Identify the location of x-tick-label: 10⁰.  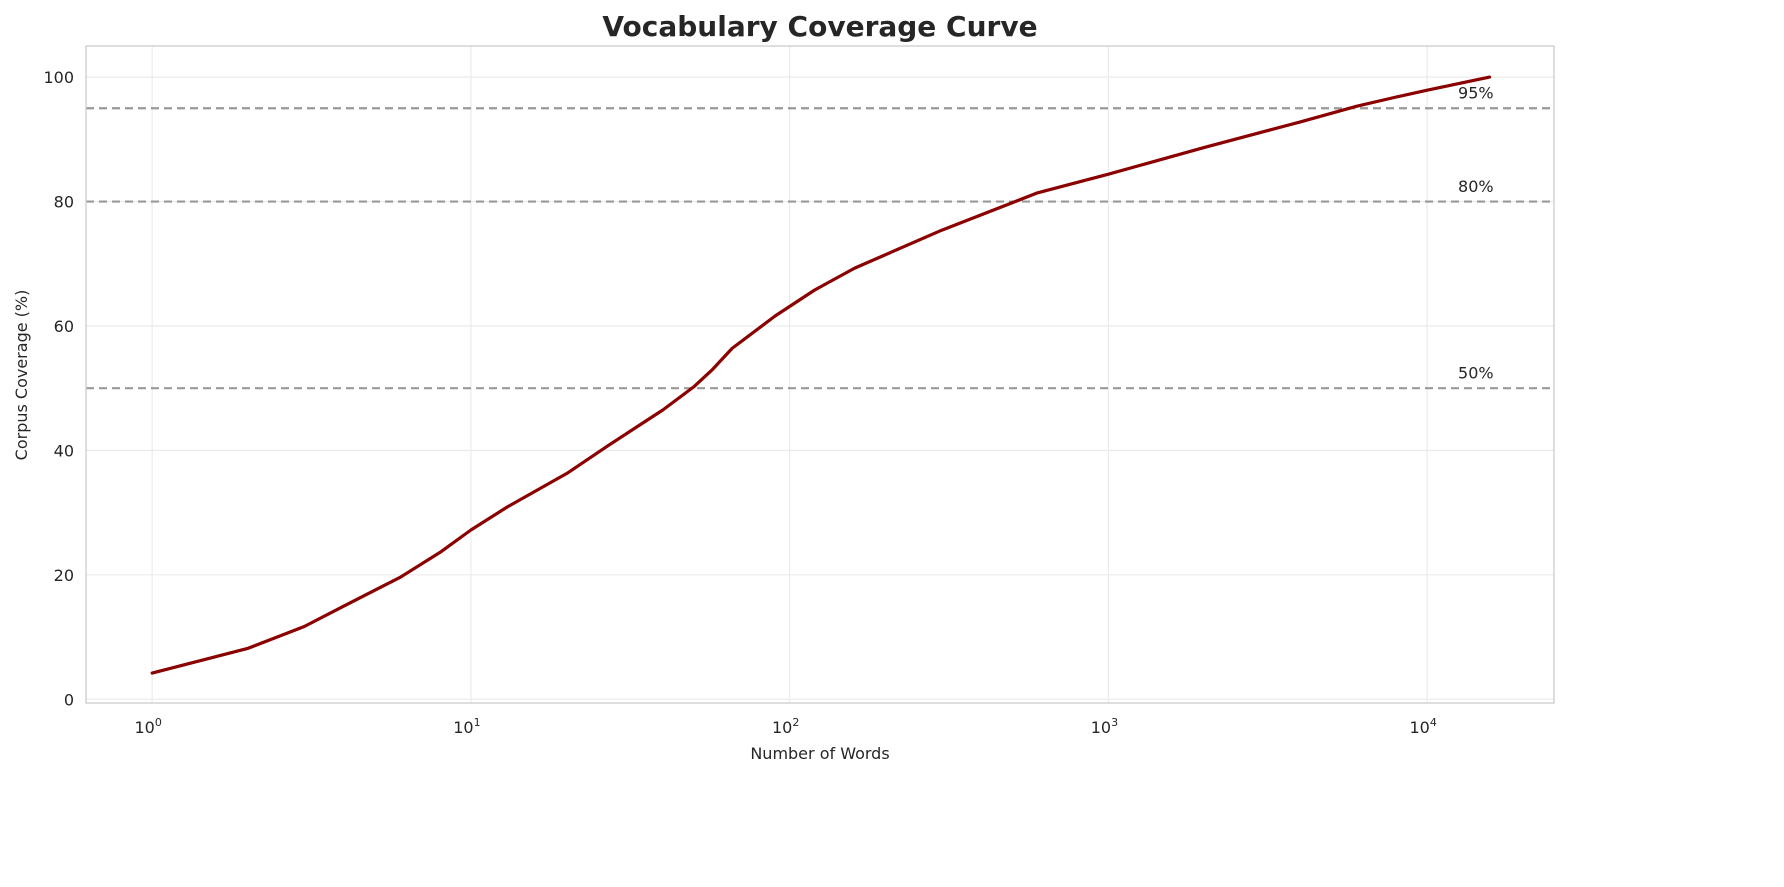
(147, 726).